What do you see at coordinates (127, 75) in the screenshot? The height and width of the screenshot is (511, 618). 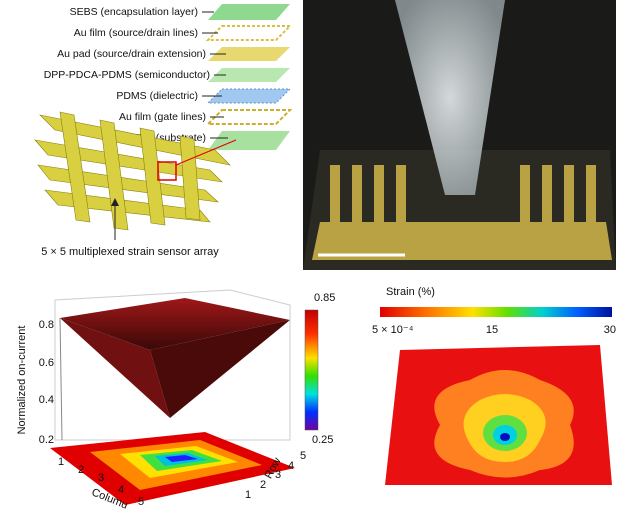 I see `layer-label: DPP-PDCA-PDMS (semiconductor)` at bounding box center [127, 75].